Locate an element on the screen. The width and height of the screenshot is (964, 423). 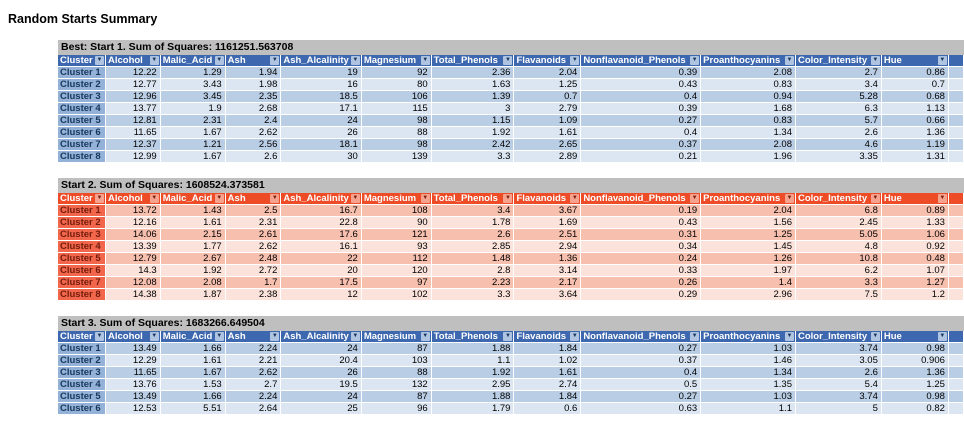
data-cell: 2.96 is located at coordinates (748, 295).